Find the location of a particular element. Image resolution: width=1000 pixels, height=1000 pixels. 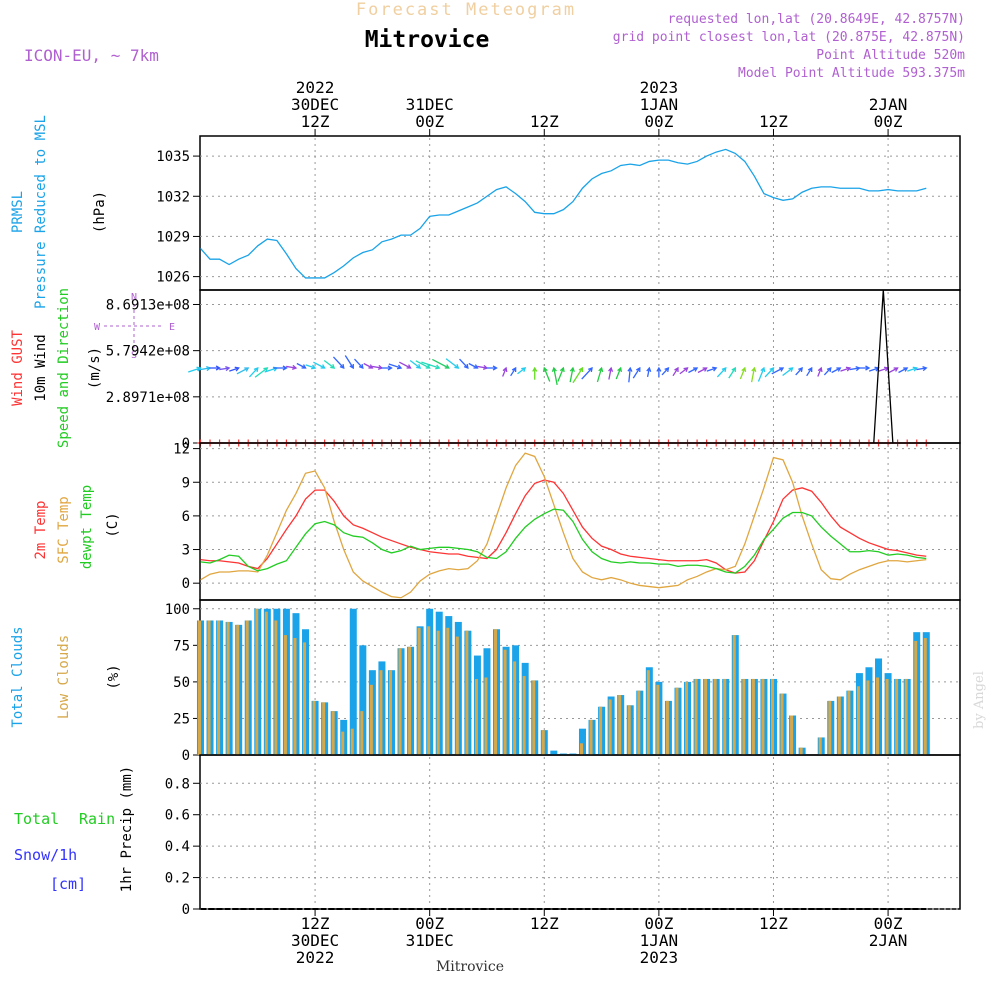

ytick-label: 0 is located at coordinates (186, 584).